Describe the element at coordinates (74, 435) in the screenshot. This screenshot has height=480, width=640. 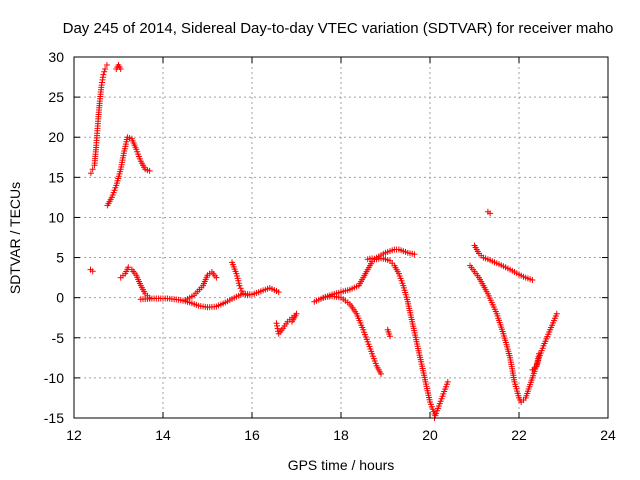
I see `x-tick-label: 12` at that location.